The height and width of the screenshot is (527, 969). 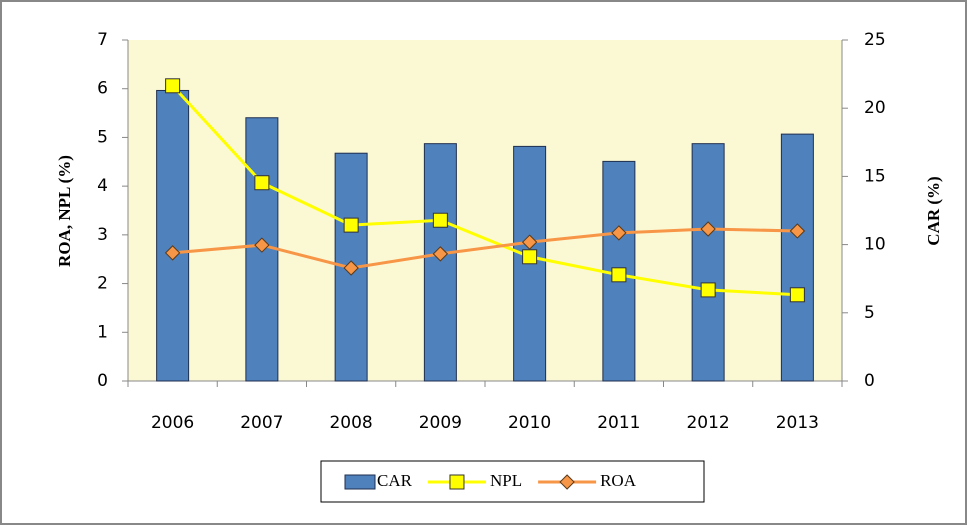 I want to click on x-tick-label: 2011, so click(x=618, y=423).